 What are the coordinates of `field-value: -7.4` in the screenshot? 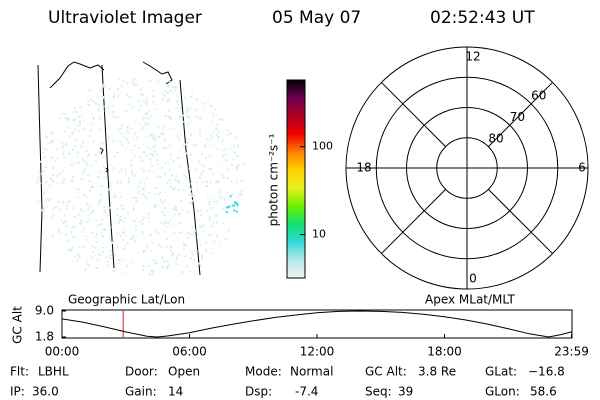 It's located at (306, 392).